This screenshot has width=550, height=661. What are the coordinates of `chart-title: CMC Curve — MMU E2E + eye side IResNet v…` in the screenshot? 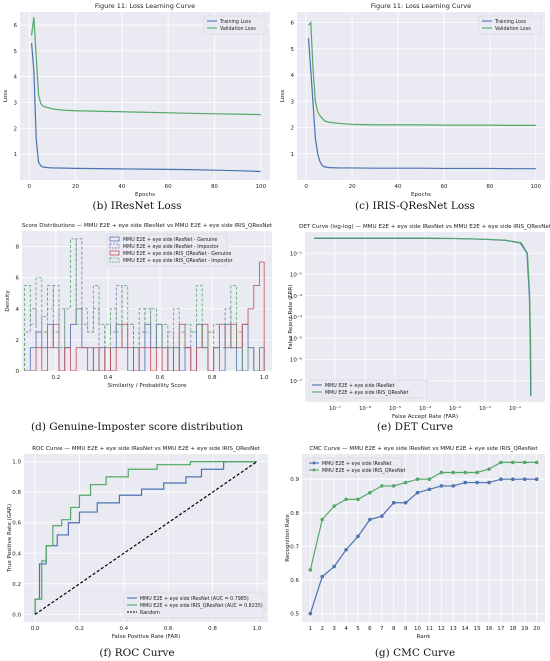 It's located at (423, 449).